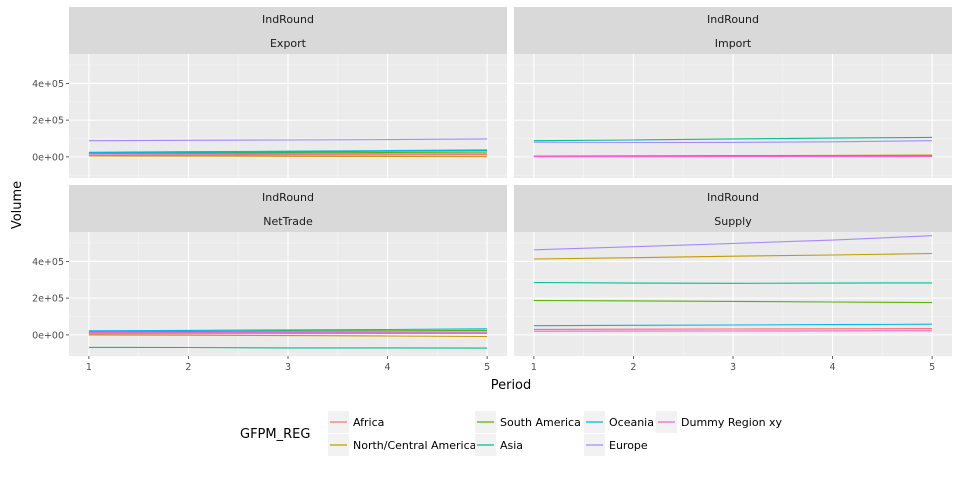 The image size is (960, 480). I want to click on legend-label: Europe, so click(628, 445).